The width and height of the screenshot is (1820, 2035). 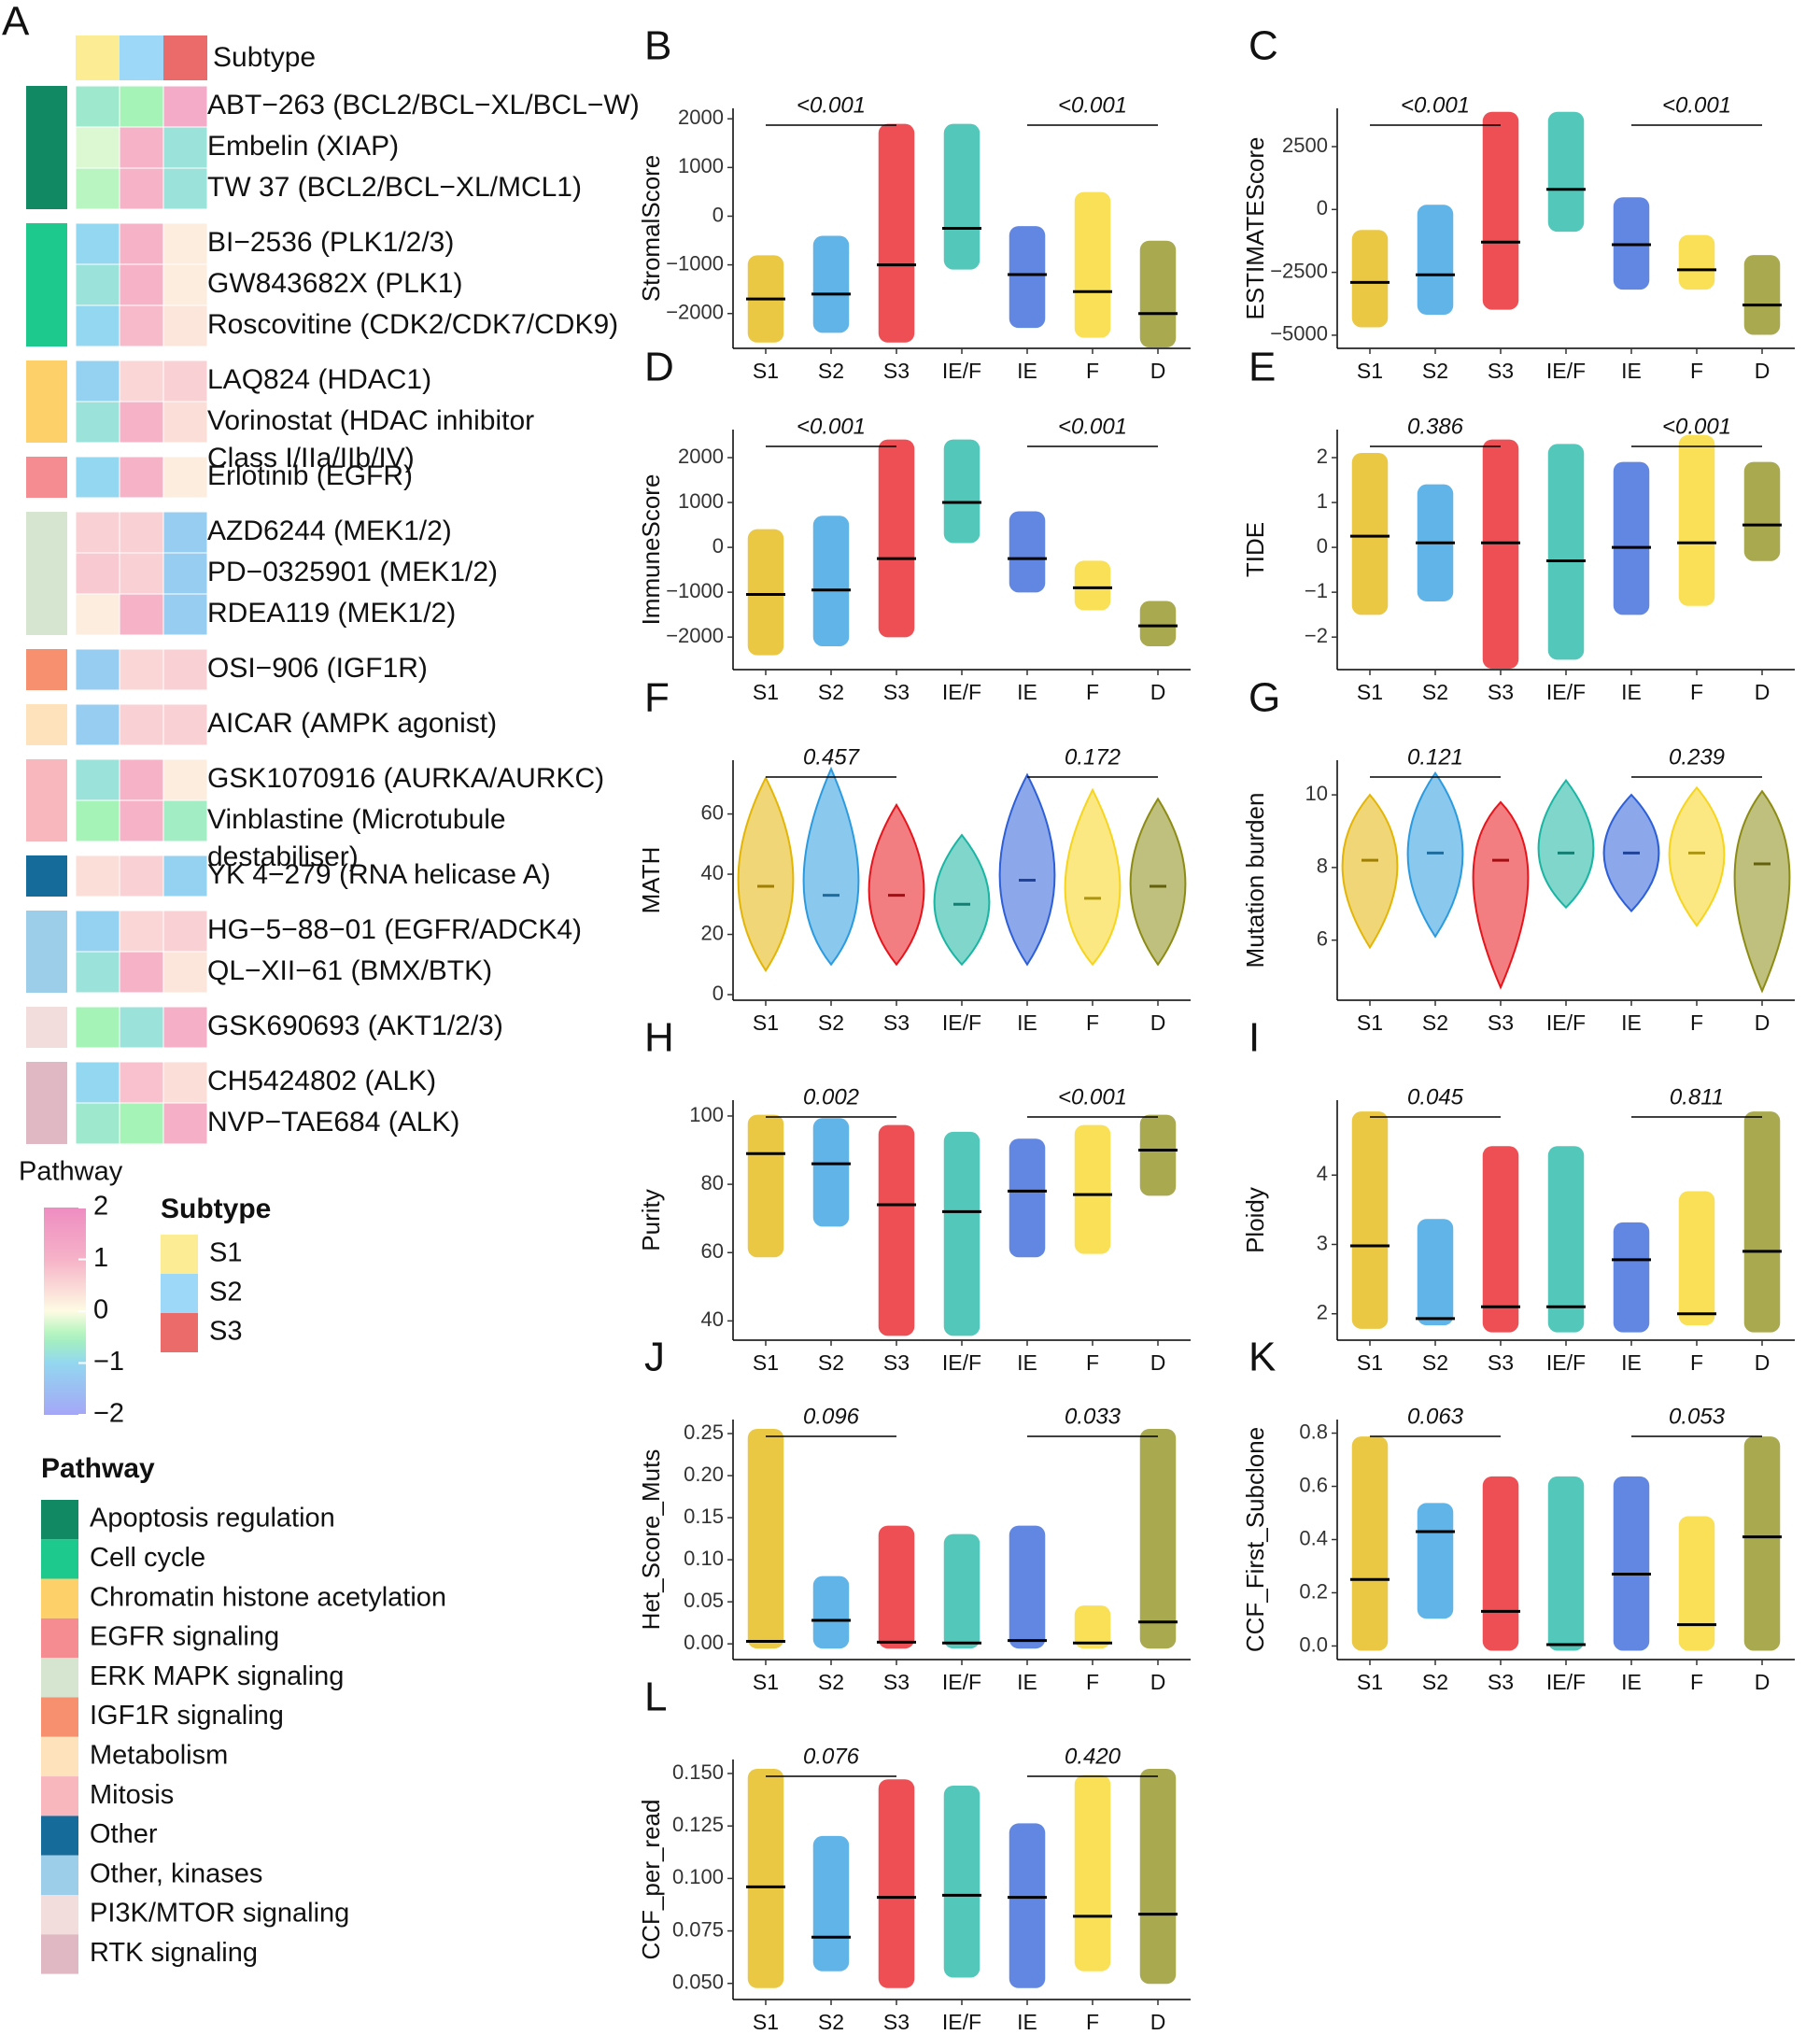 I want to click on colorbar-tick-label: 0, so click(x=100, y=1310).